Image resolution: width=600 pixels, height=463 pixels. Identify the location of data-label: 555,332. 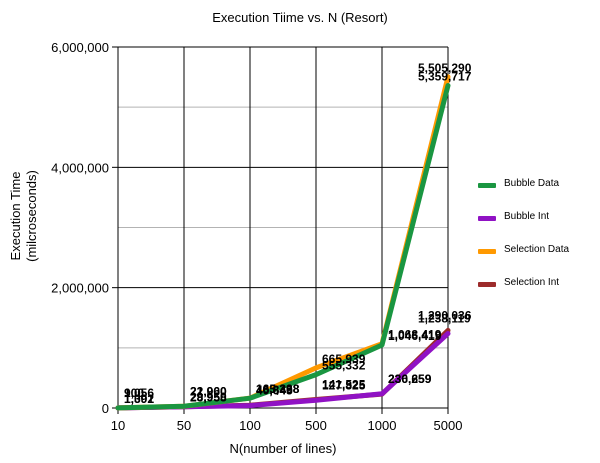
(344, 366).